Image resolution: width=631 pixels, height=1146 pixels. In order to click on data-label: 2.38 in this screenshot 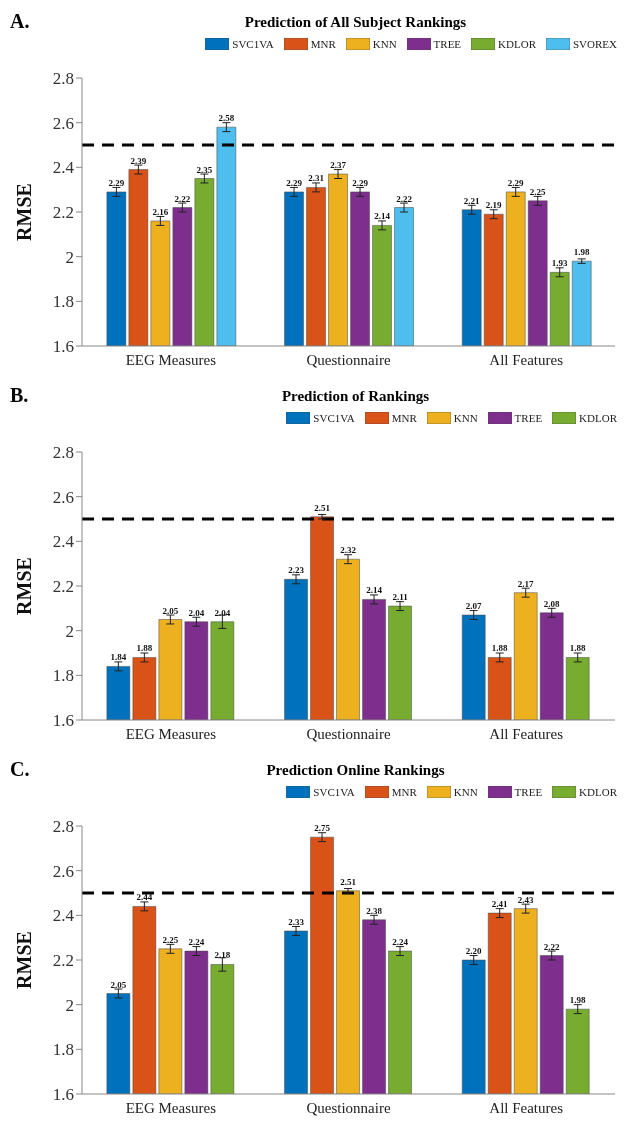, I will do `click(374, 910)`.